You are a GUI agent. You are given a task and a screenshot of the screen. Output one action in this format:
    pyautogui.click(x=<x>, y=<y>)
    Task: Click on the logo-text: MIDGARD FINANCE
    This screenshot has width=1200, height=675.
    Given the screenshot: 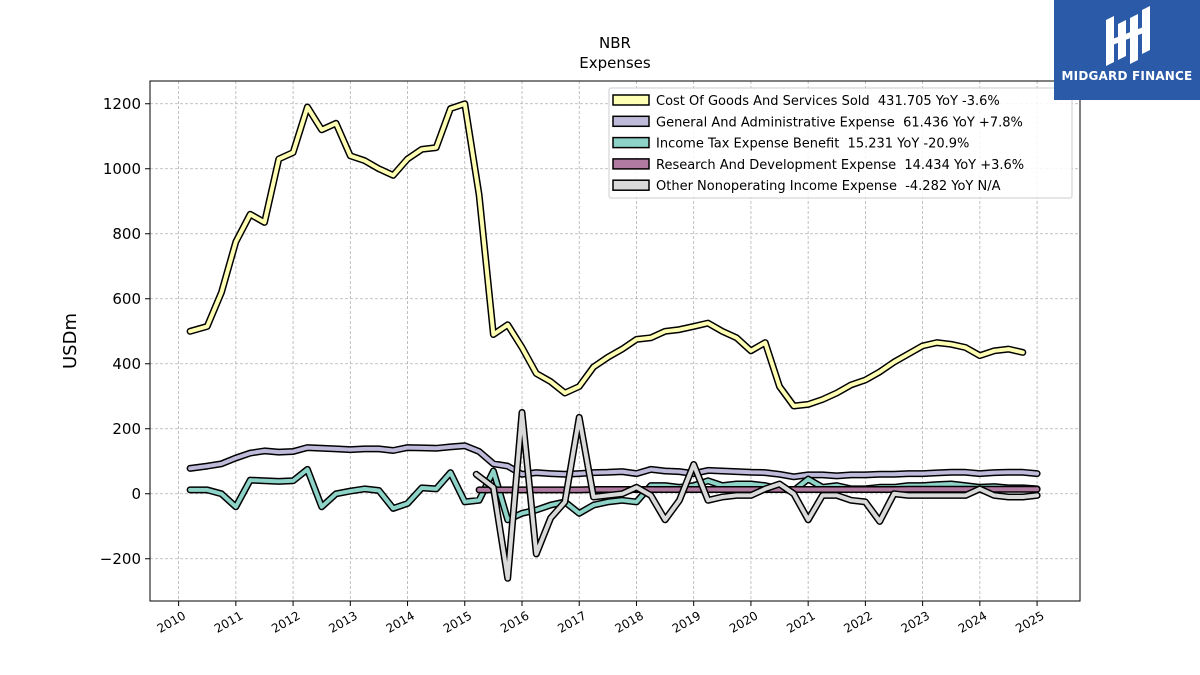 What is the action you would take?
    pyautogui.click(x=1127, y=76)
    